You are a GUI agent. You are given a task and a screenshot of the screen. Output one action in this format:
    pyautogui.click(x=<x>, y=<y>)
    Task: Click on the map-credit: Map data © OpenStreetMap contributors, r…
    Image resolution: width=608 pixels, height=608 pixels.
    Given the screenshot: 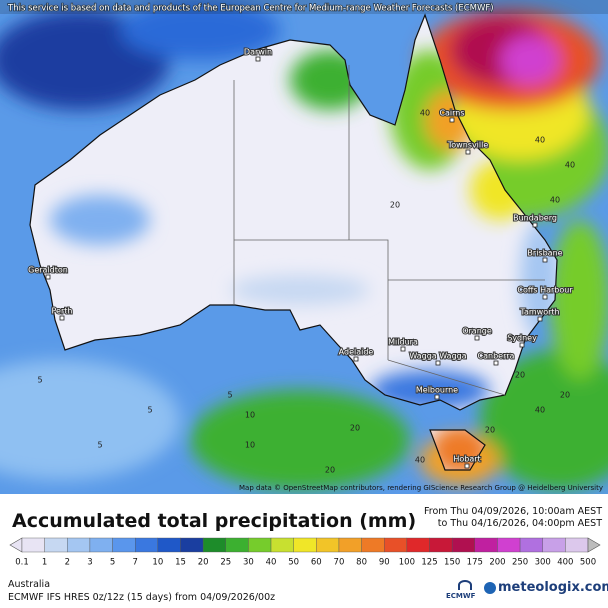 What is the action you would take?
    pyautogui.click(x=421, y=488)
    